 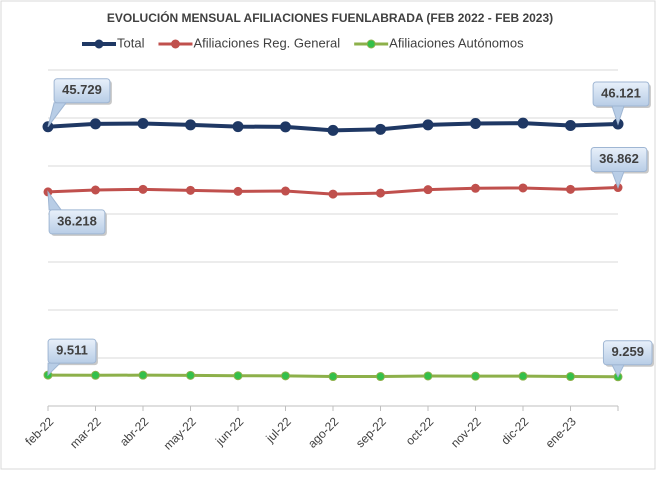 What do you see at coordinates (266, 42) in the screenshot?
I see `legend-label: Afiliaciones Reg. General` at bounding box center [266, 42].